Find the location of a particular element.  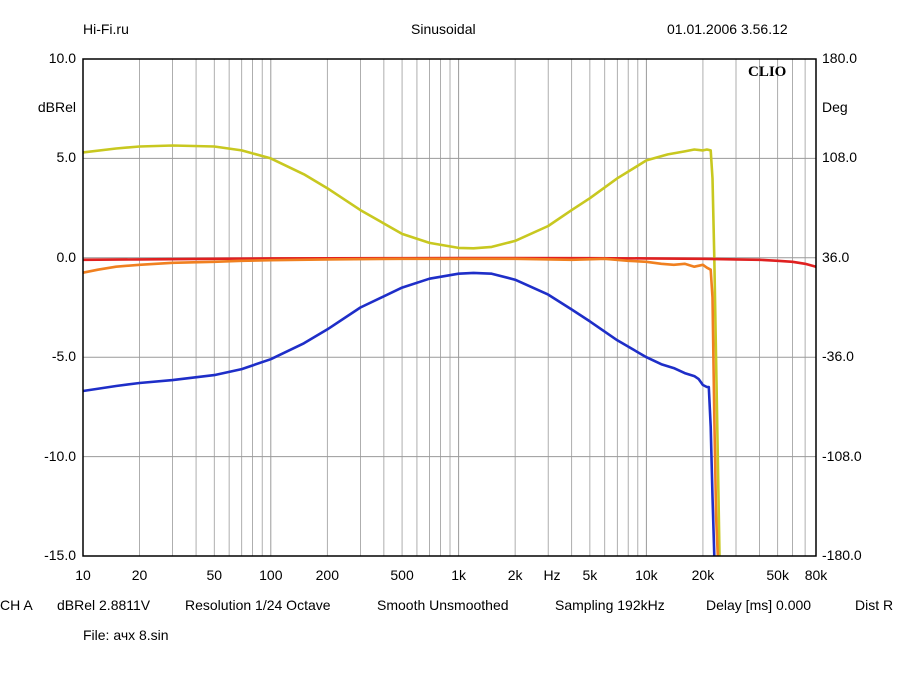

y-tick-label-left: 0.0 is located at coordinates (66, 256).